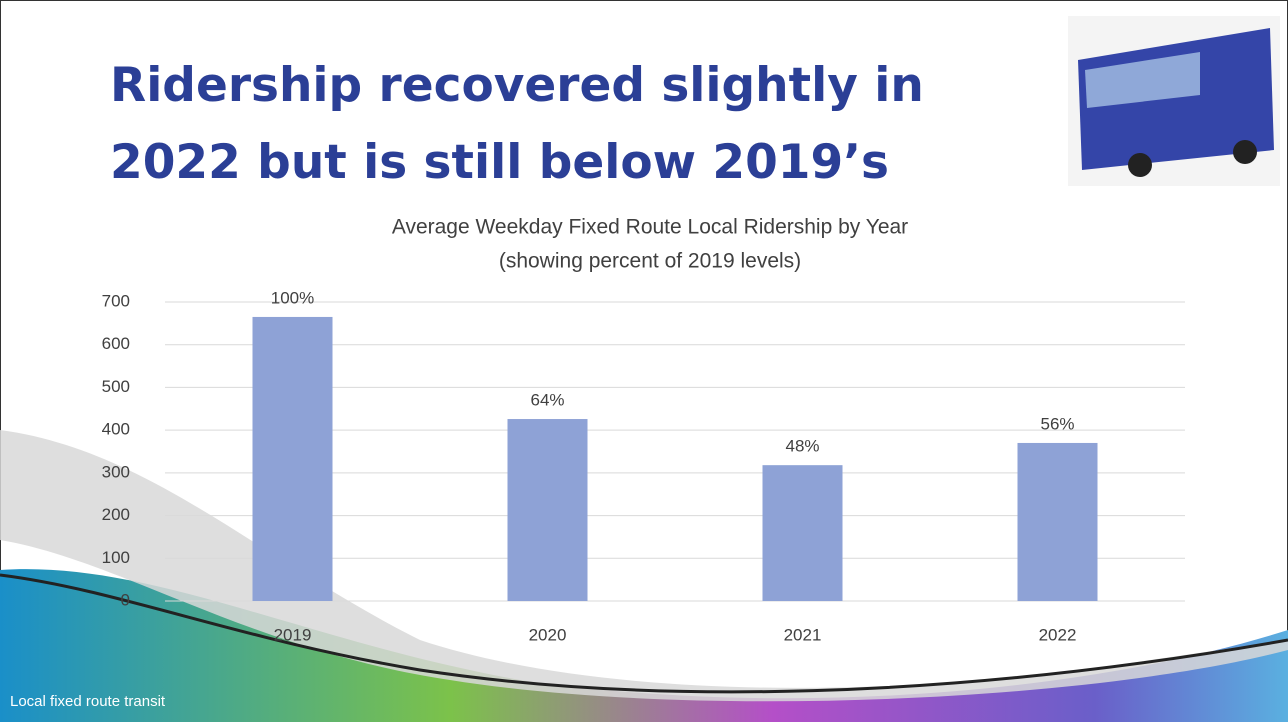  I want to click on chart-subtitle: (showing percent of 2019 levels), so click(650, 261).